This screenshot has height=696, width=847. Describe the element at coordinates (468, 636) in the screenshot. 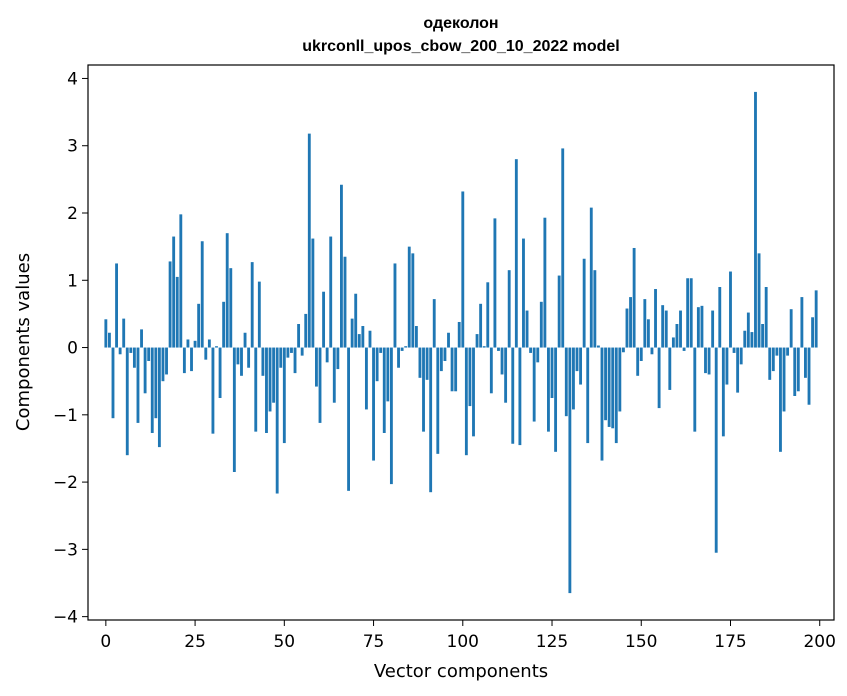

I see `x-axis-ticks: 0 25 50 75 100 125 150 175 200` at that location.